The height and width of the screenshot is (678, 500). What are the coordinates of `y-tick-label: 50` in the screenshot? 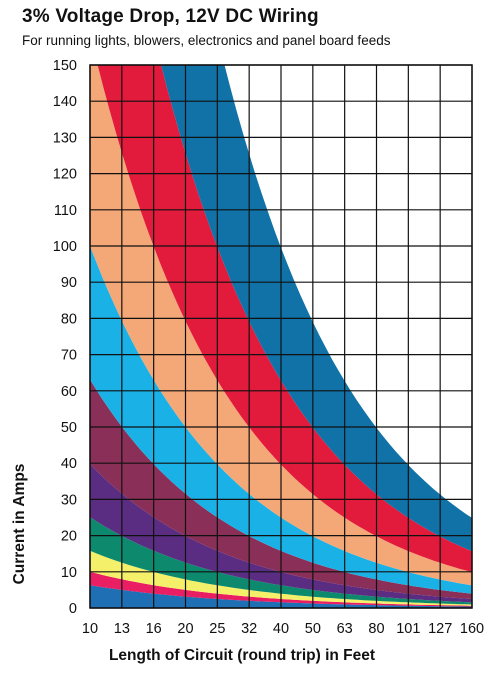 It's located at (69, 428).